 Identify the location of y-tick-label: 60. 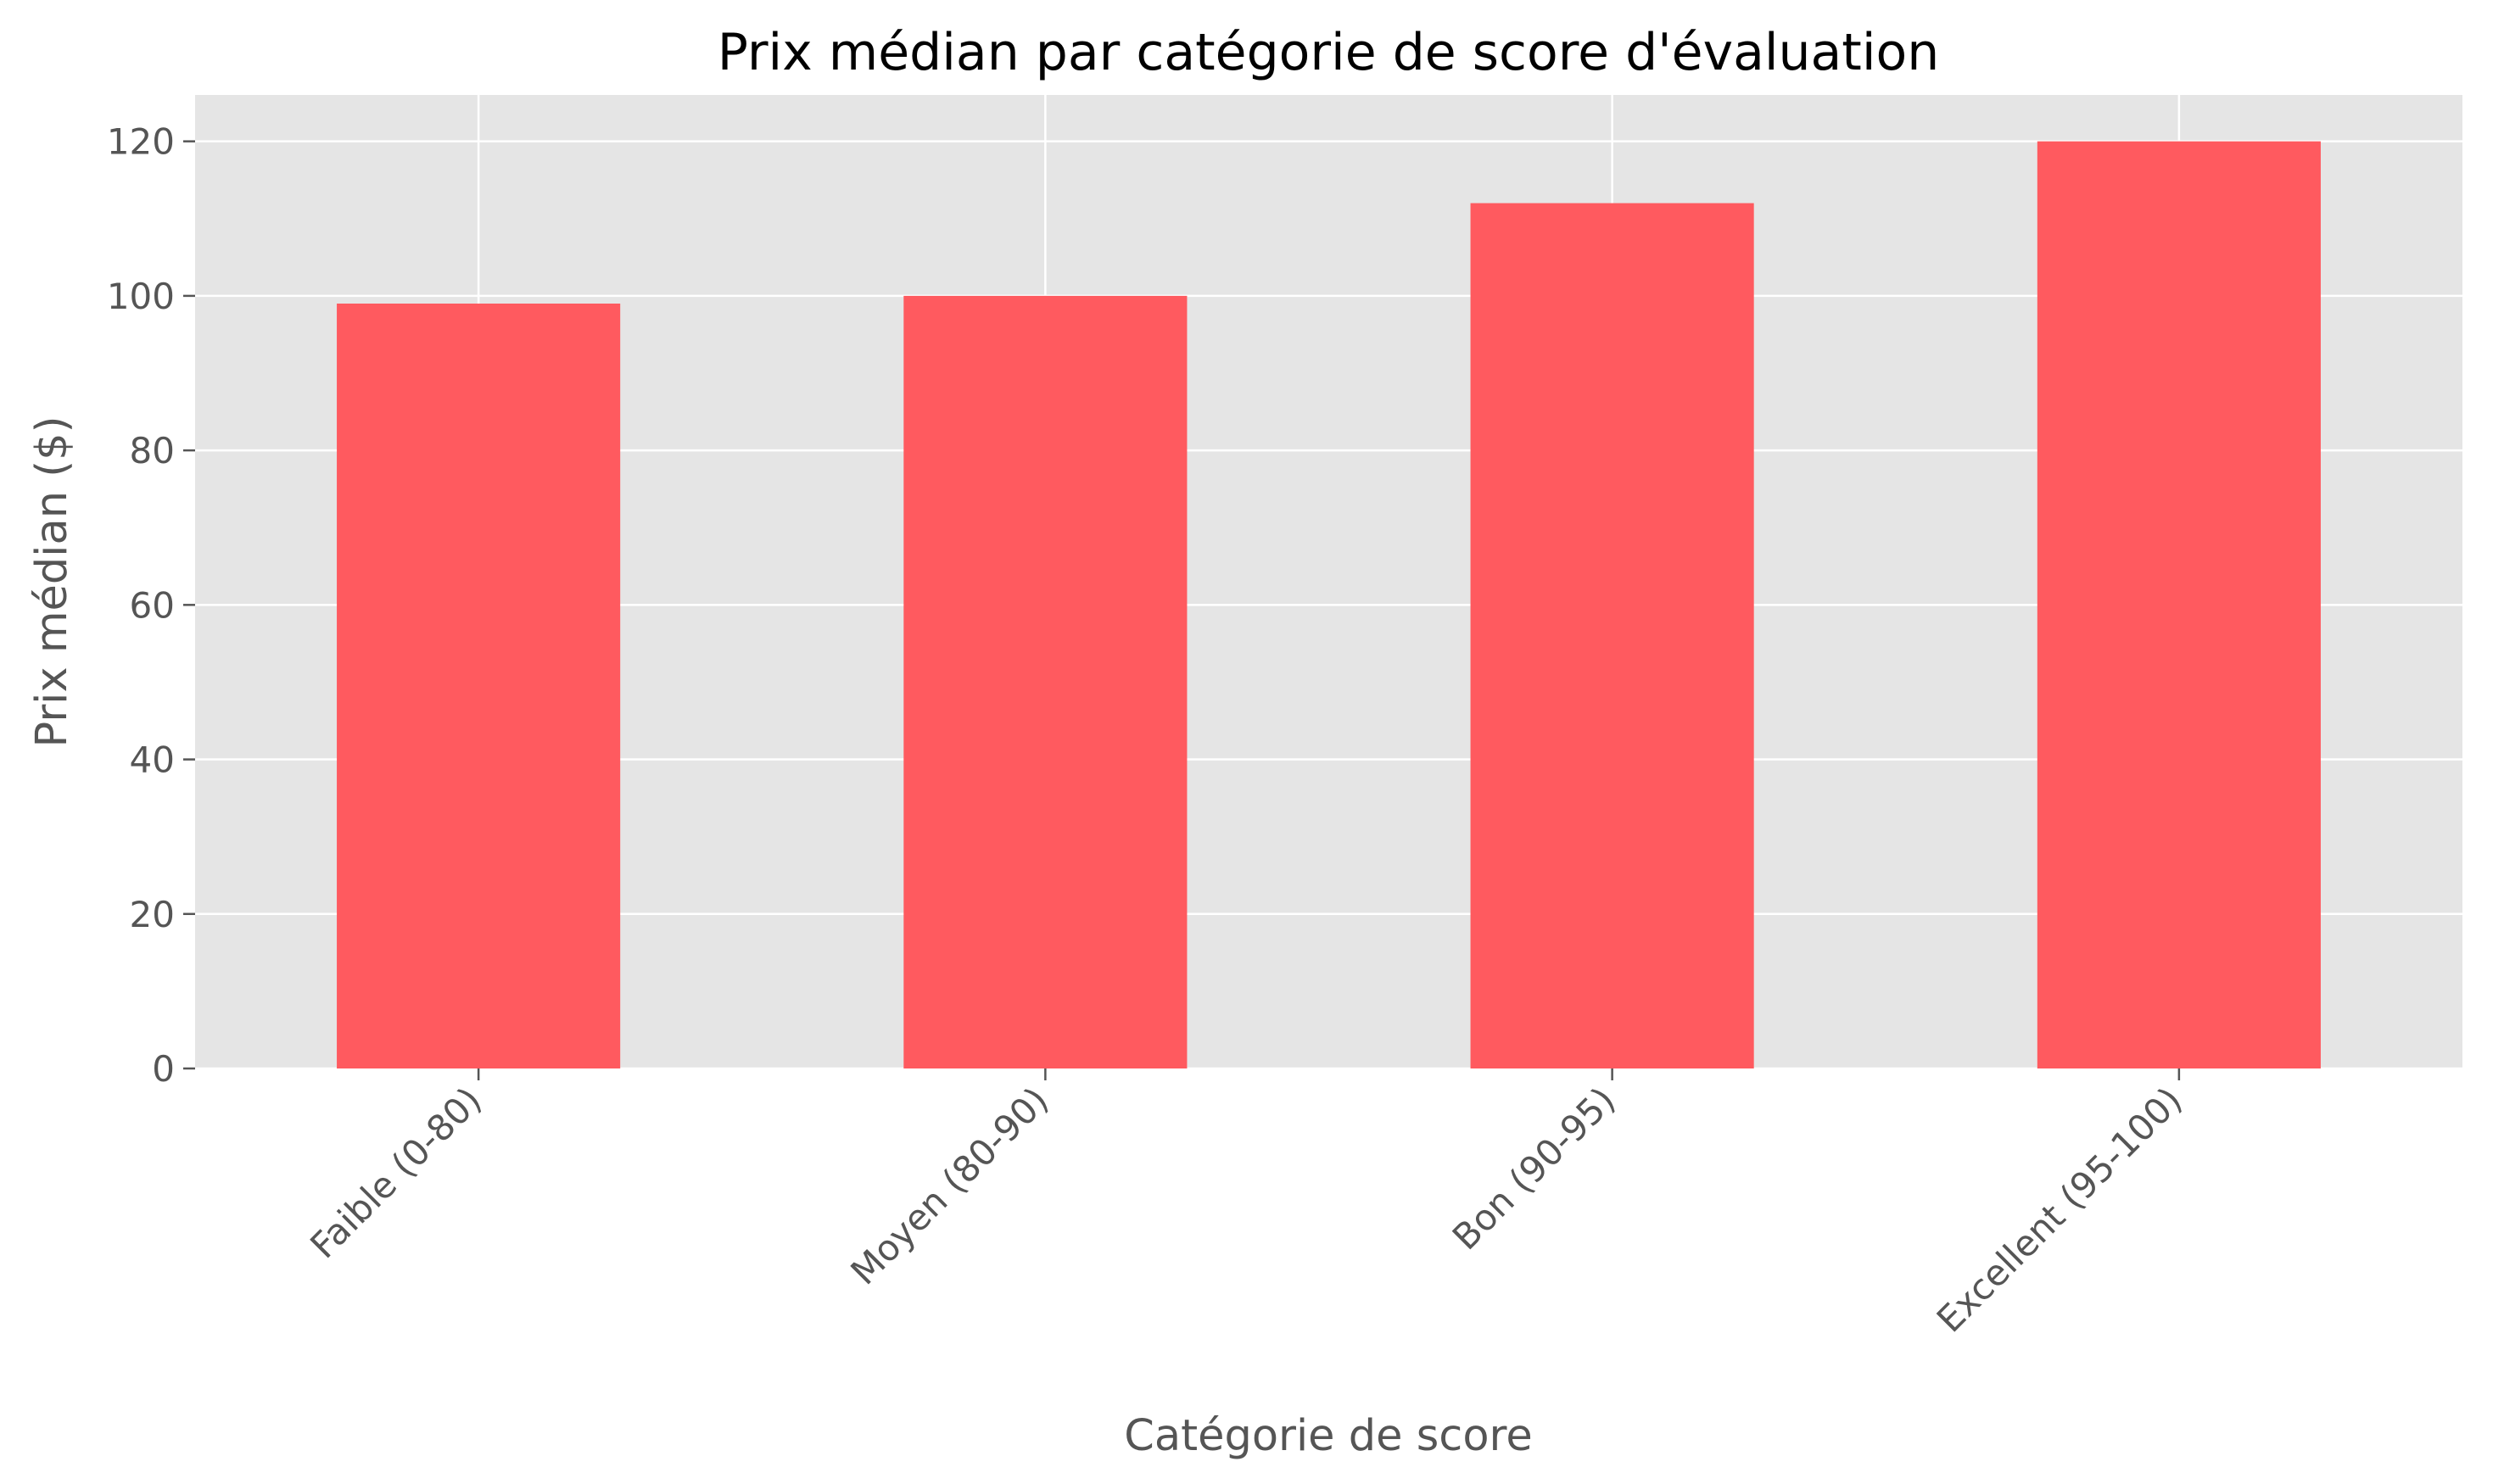
(153, 605).